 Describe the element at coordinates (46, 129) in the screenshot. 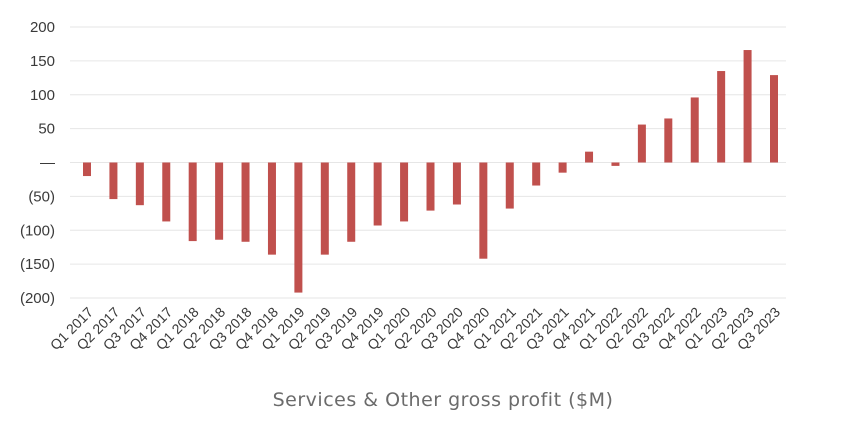

I see `y-tick-label: 50` at that location.